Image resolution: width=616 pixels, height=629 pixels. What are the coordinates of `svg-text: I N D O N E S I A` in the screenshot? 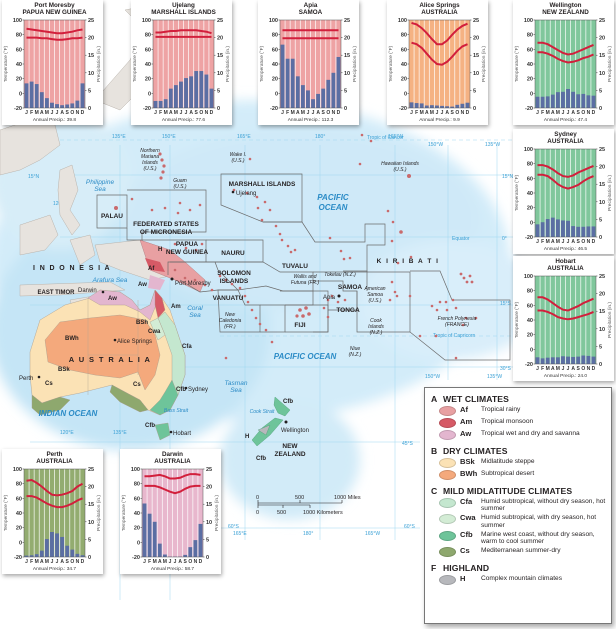 It's located at (72, 268).